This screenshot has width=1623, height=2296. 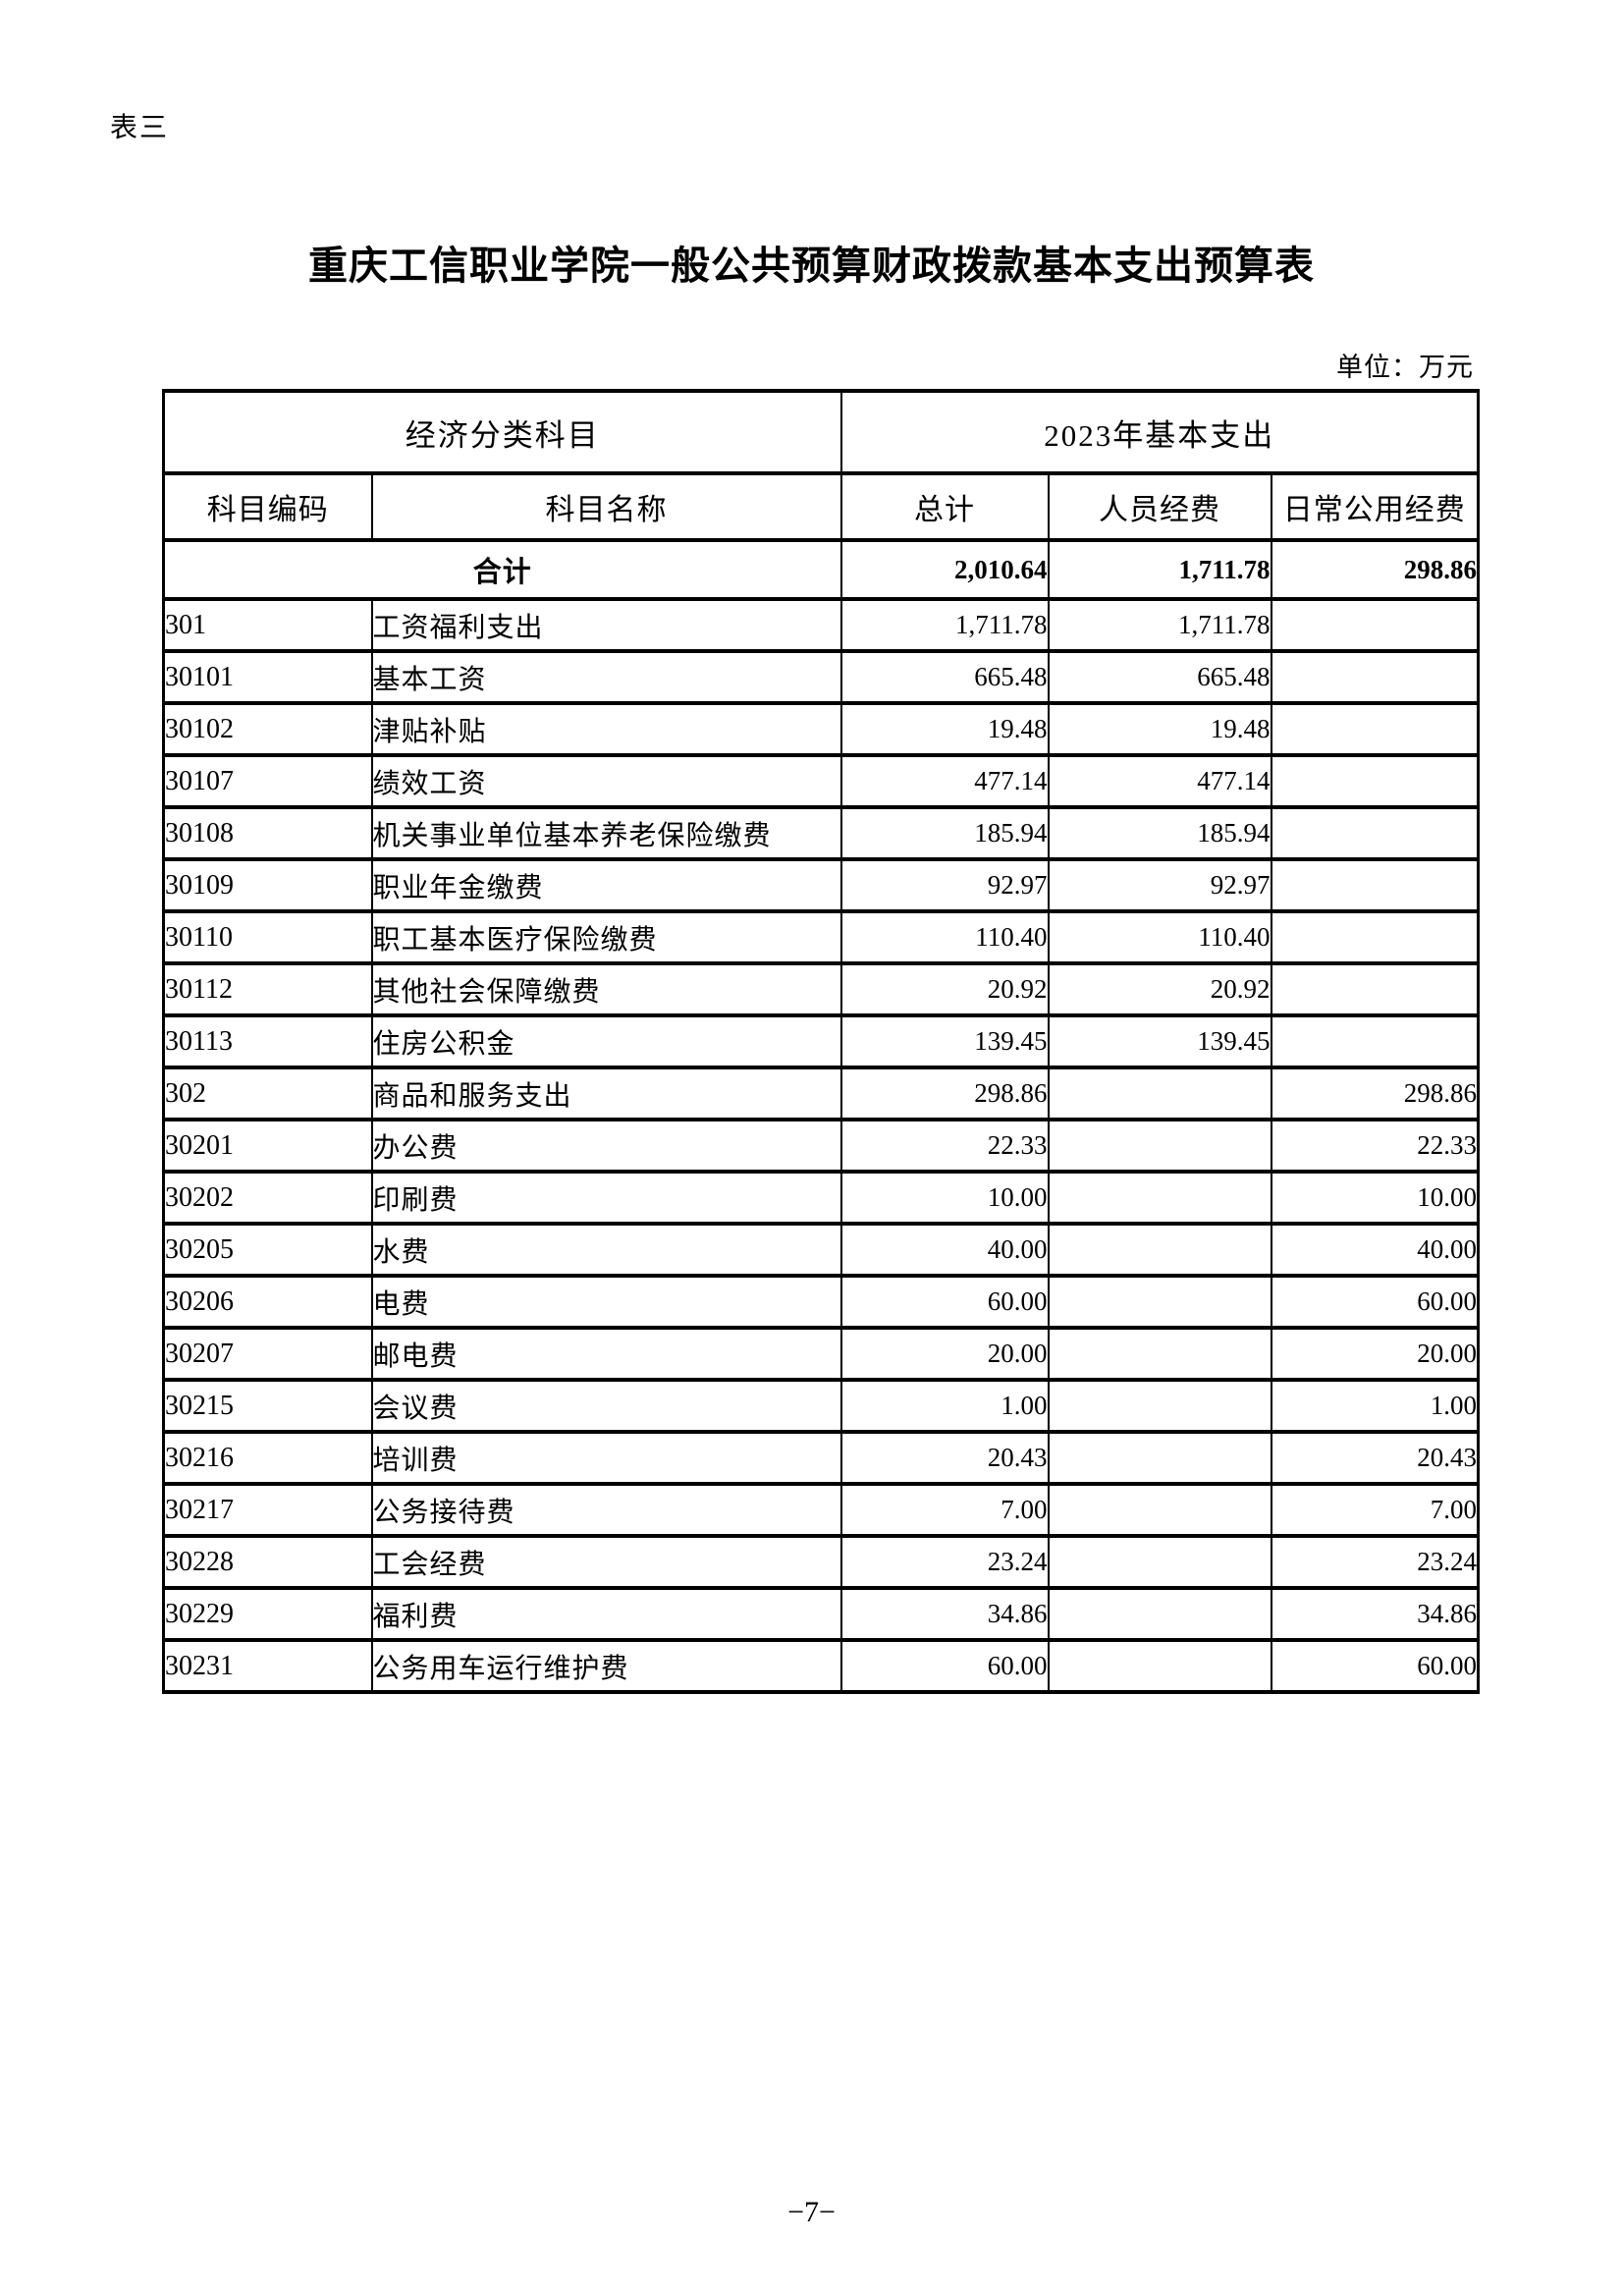 What do you see at coordinates (606, 1510) in the screenshot?
I see `subject-name-cell: 公务接待费` at bounding box center [606, 1510].